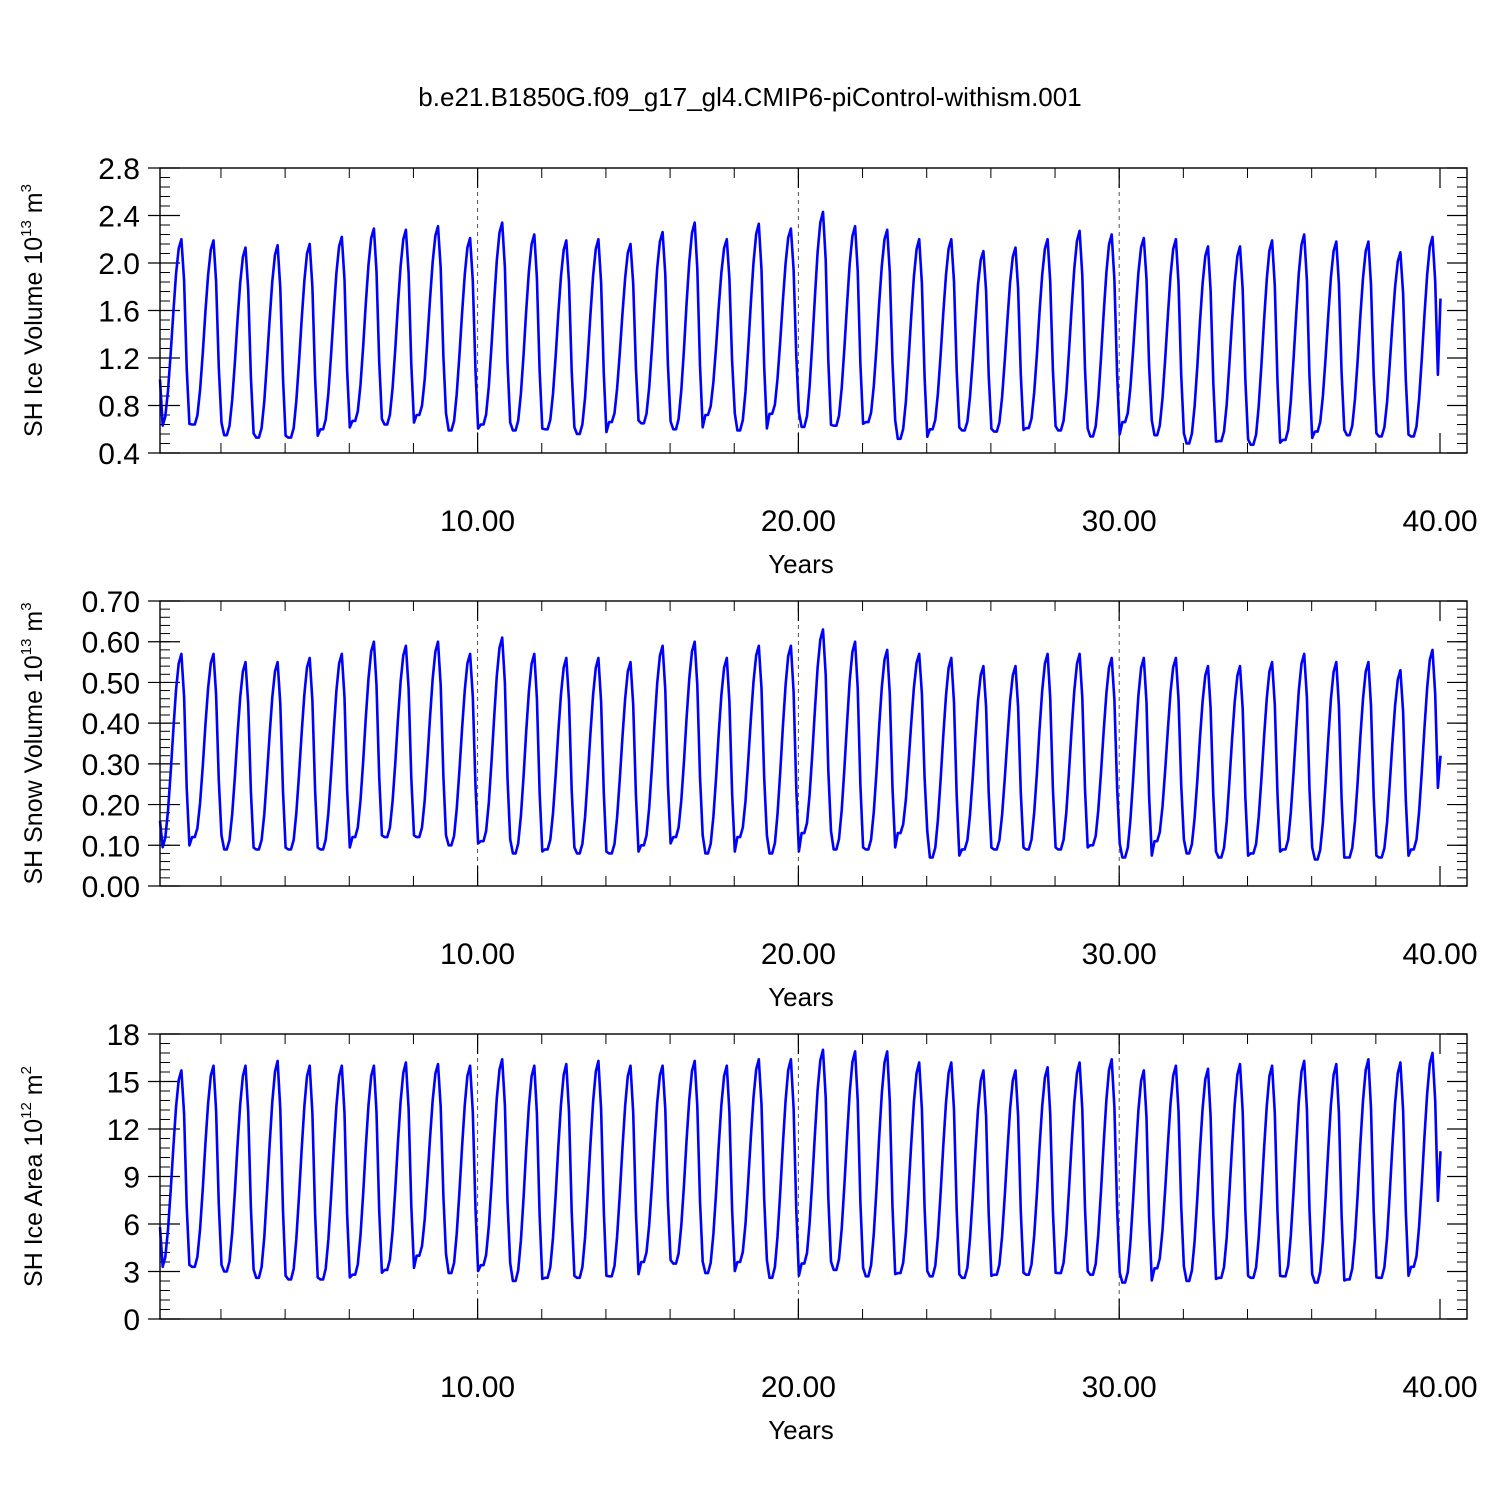  I want to click on y-axis-title: SH Ice Area 1012 m2, so click(33, 1176).